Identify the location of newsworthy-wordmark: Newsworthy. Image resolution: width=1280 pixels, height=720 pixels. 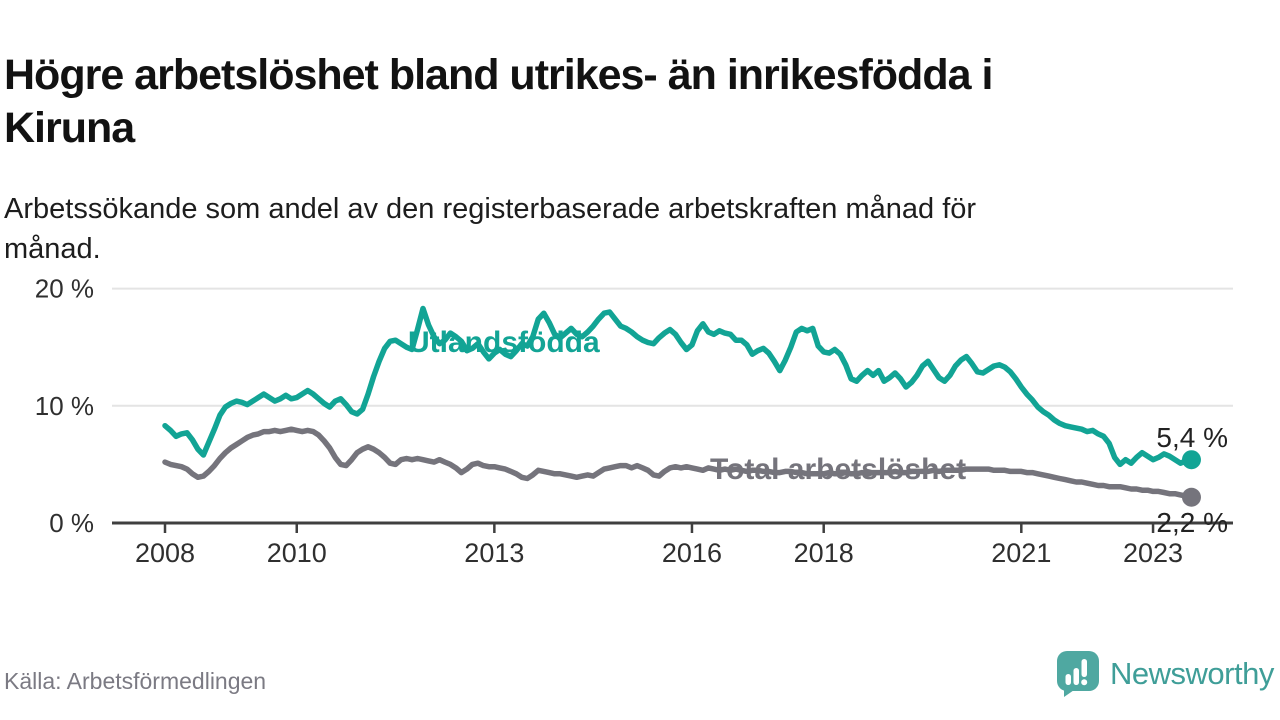
(1192, 673).